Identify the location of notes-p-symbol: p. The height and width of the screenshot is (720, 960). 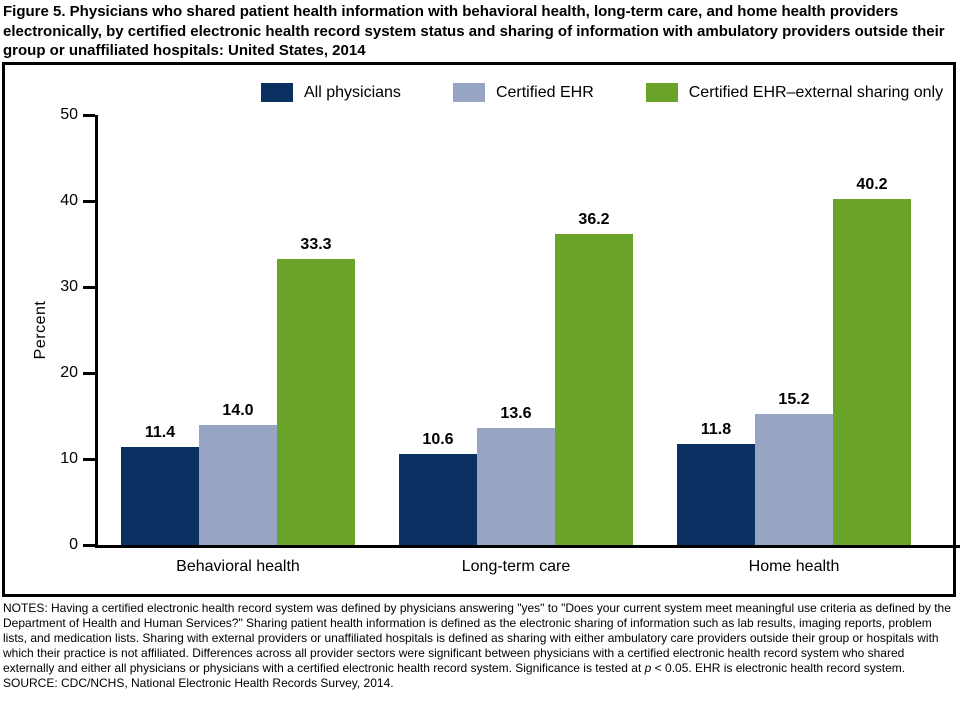
(648, 668).